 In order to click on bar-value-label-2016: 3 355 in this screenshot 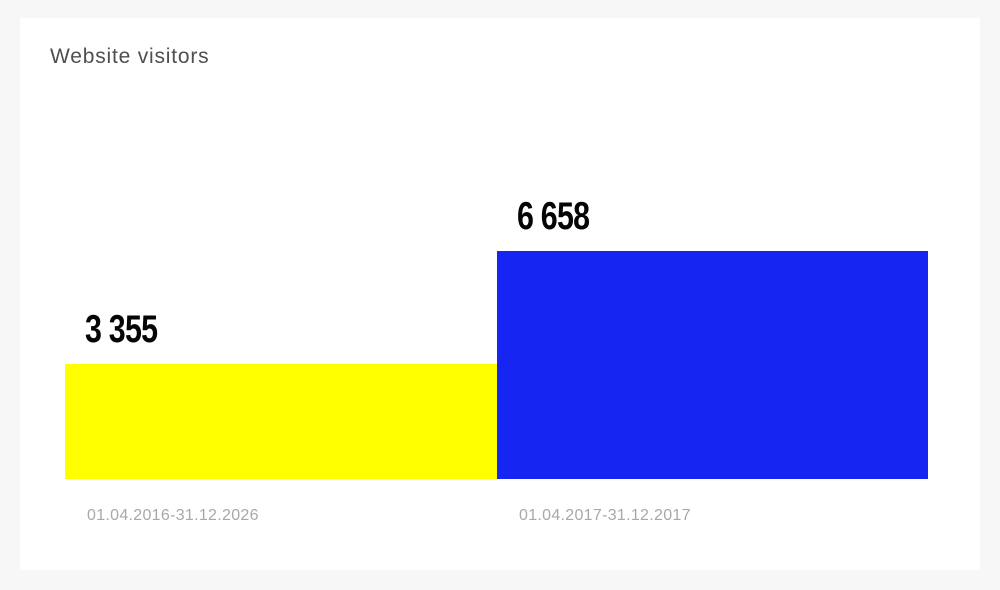, I will do `click(121, 329)`.